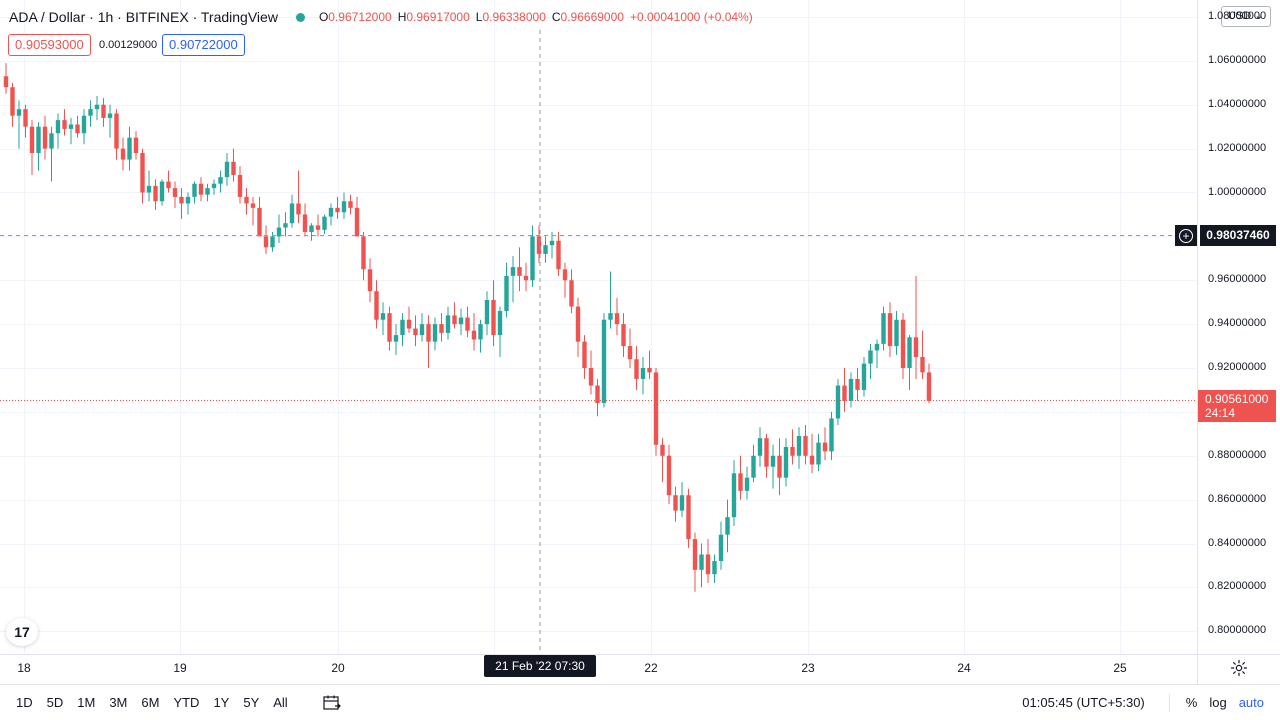 The width and height of the screenshot is (1280, 720). I want to click on range-button-5y: 5Y, so click(251, 702).